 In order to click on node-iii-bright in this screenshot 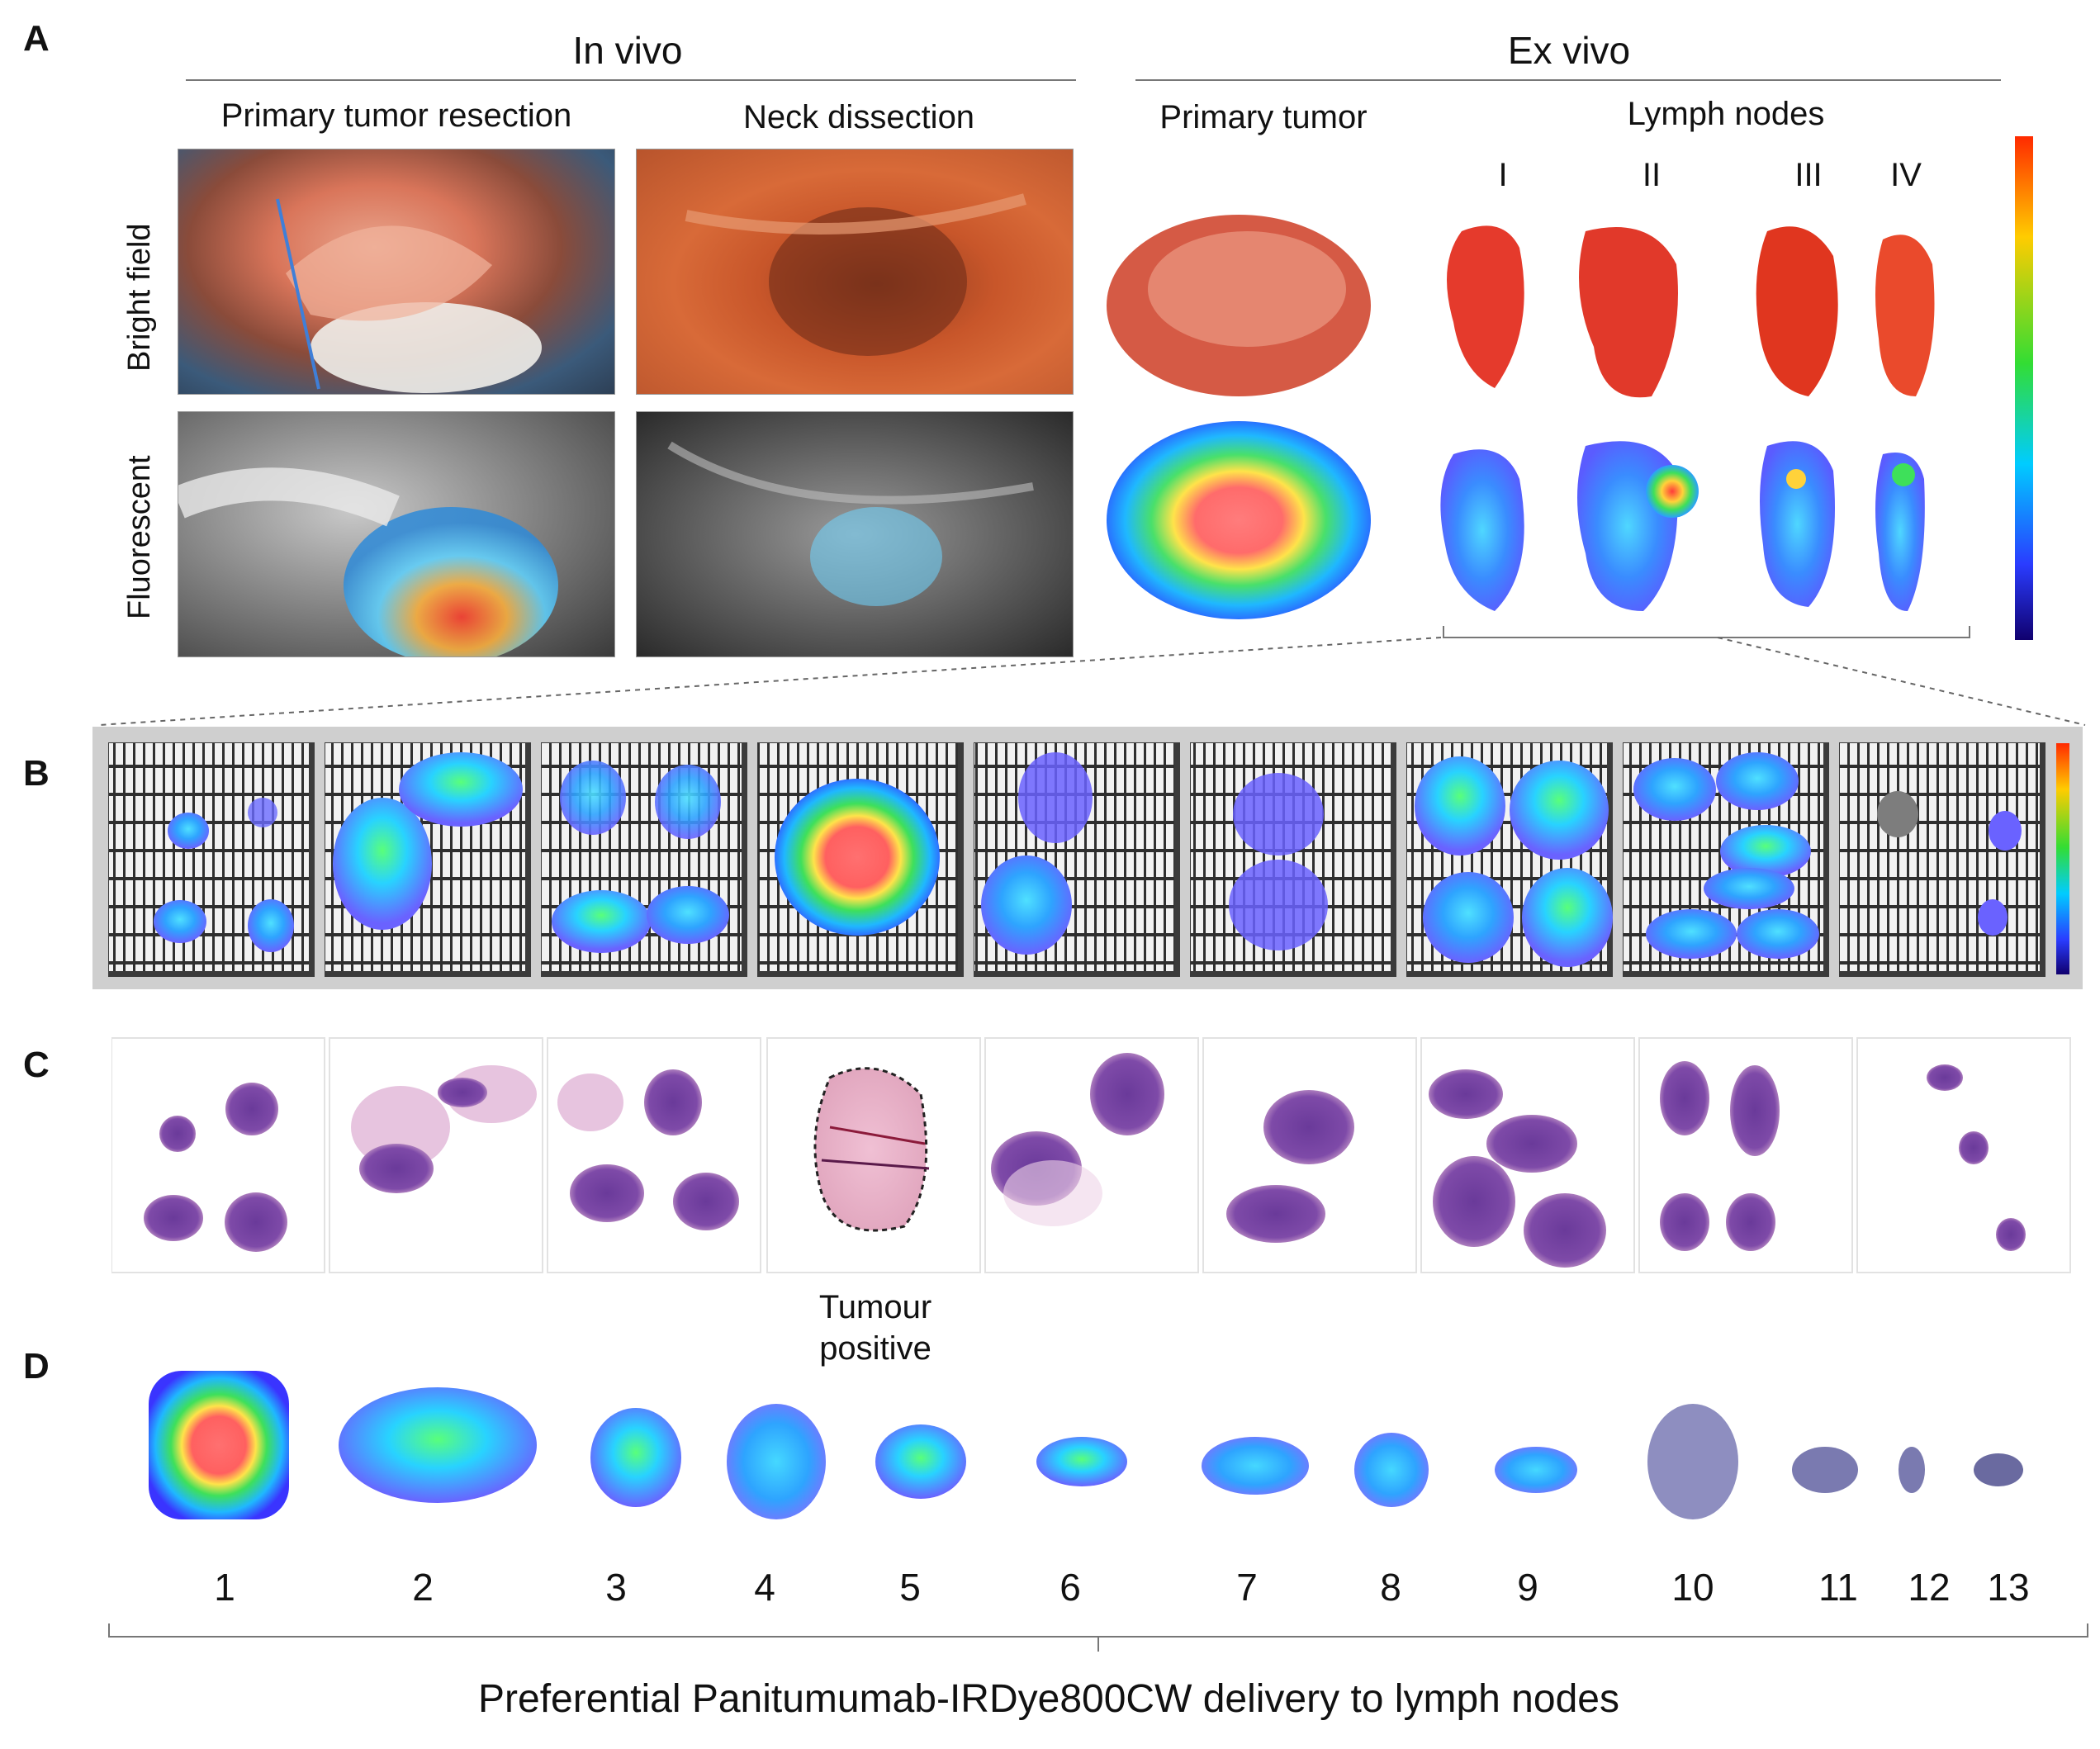, I will do `click(1797, 311)`.